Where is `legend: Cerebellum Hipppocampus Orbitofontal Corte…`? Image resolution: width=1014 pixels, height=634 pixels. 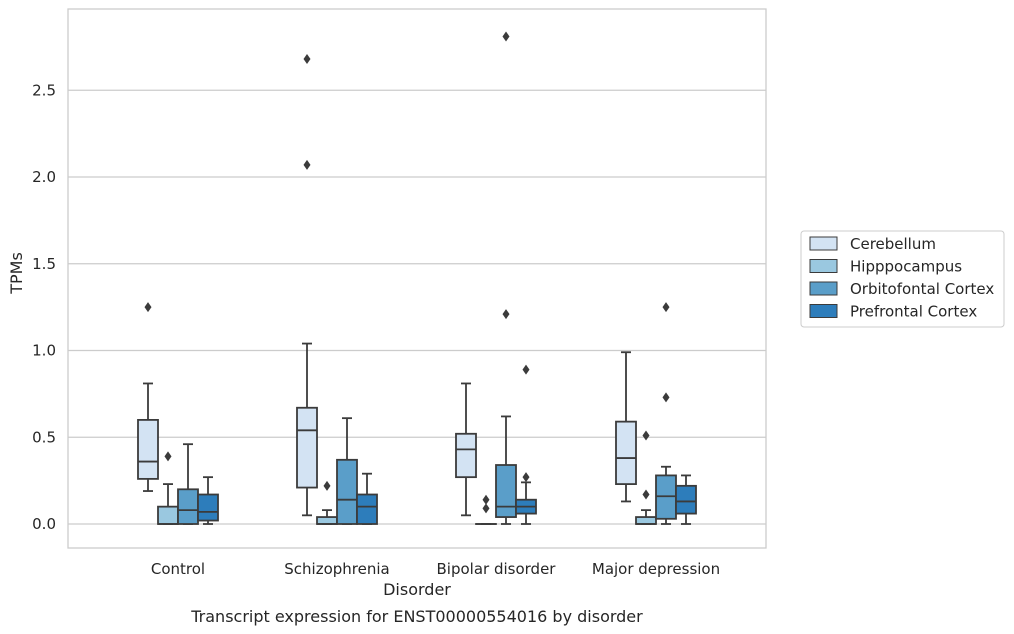 legend: Cerebellum Hipppocampus Orbitofontal Corte… is located at coordinates (902, 279).